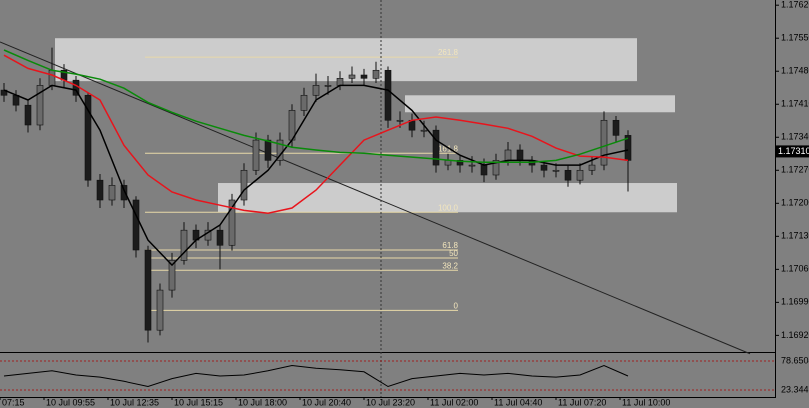 This screenshot has width=809, height=408. Describe the element at coordinates (448, 207) in the screenshot. I see `fib-label: 100.0` at that location.